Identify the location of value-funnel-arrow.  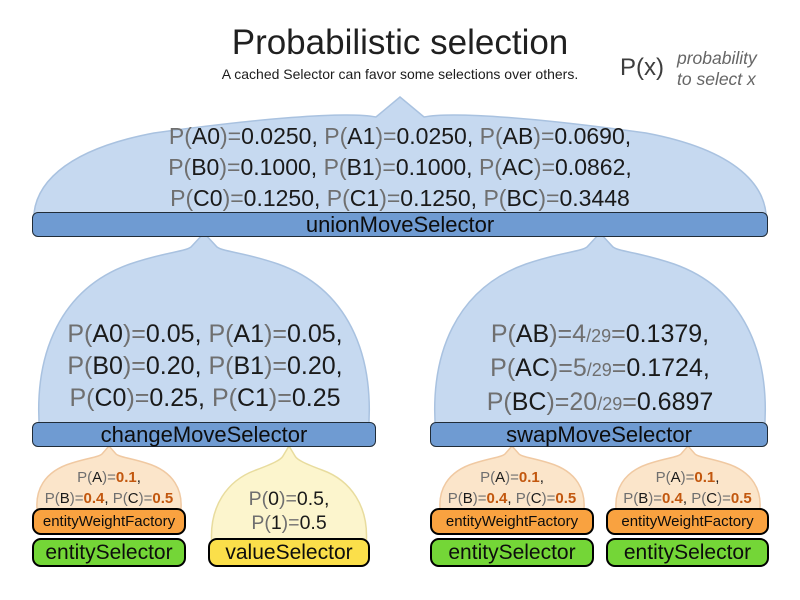
(289, 495).